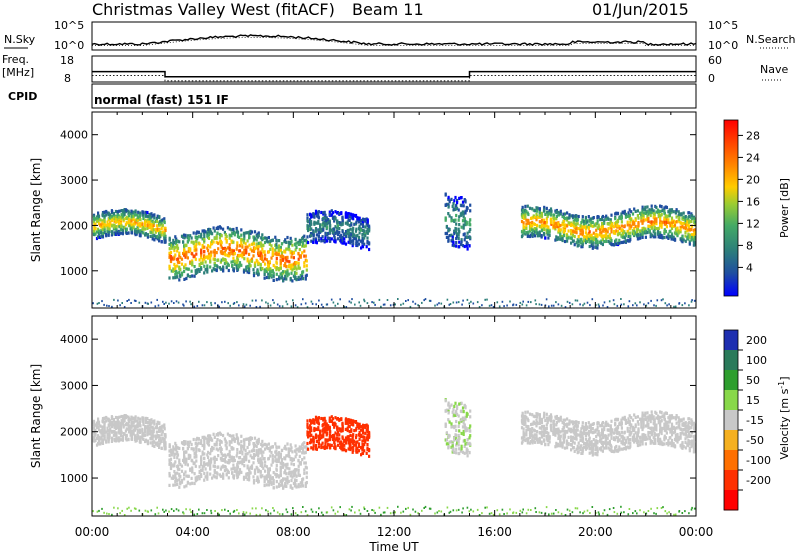 This screenshot has height=554, width=800. Describe the element at coordinates (18, 72) in the screenshot. I see `freq-unit-label: [MHz]` at that location.